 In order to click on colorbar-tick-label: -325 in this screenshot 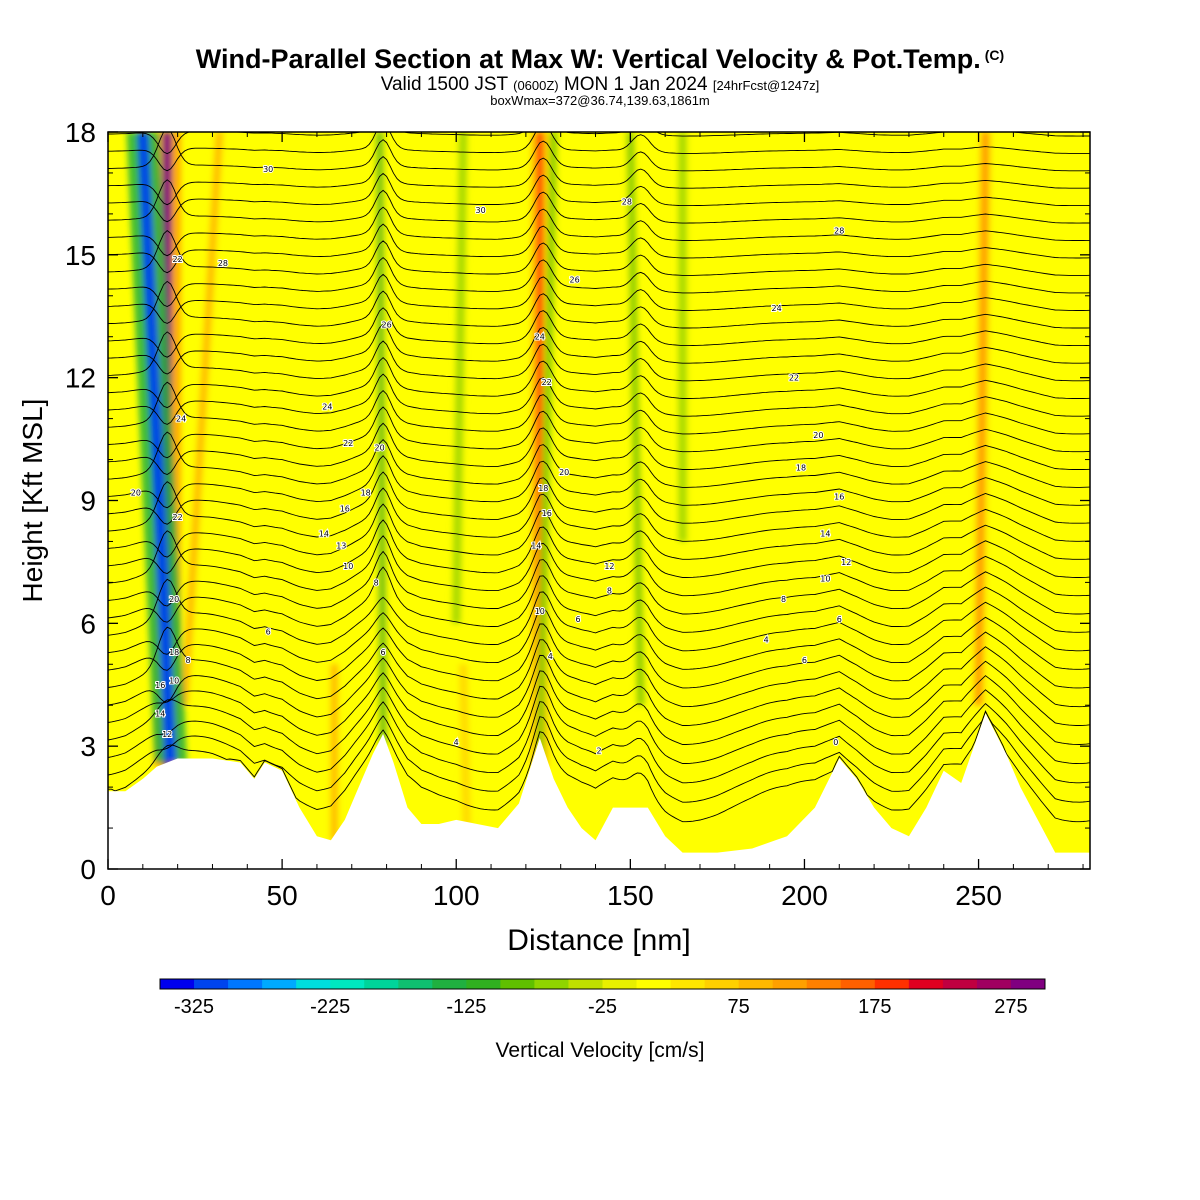, I will do `click(194, 1007)`.